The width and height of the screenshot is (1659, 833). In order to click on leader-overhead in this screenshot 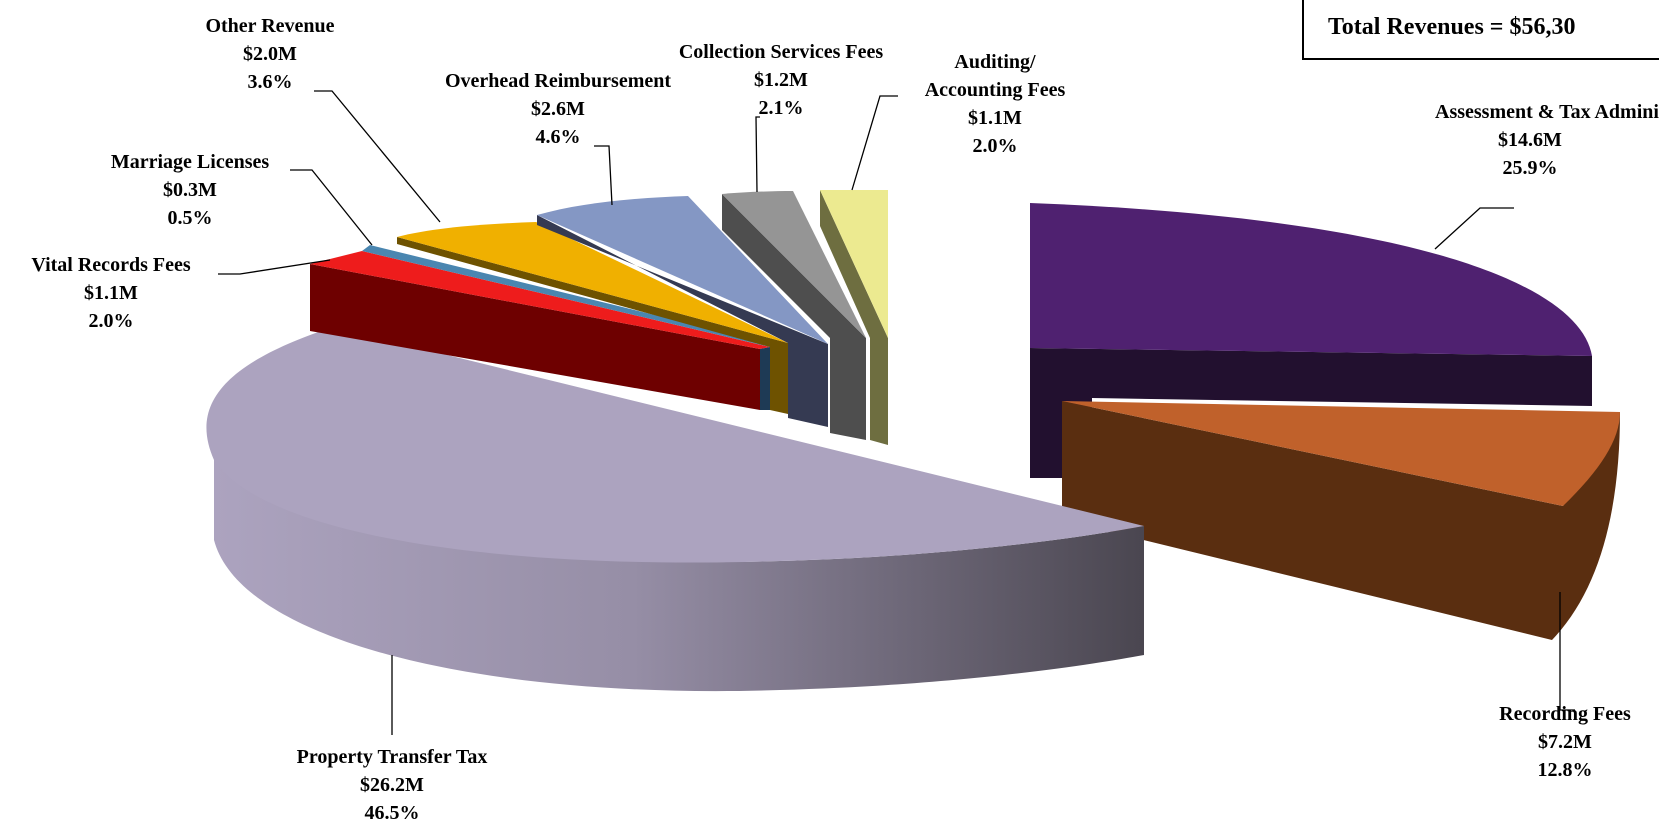, I will do `click(603, 175)`.